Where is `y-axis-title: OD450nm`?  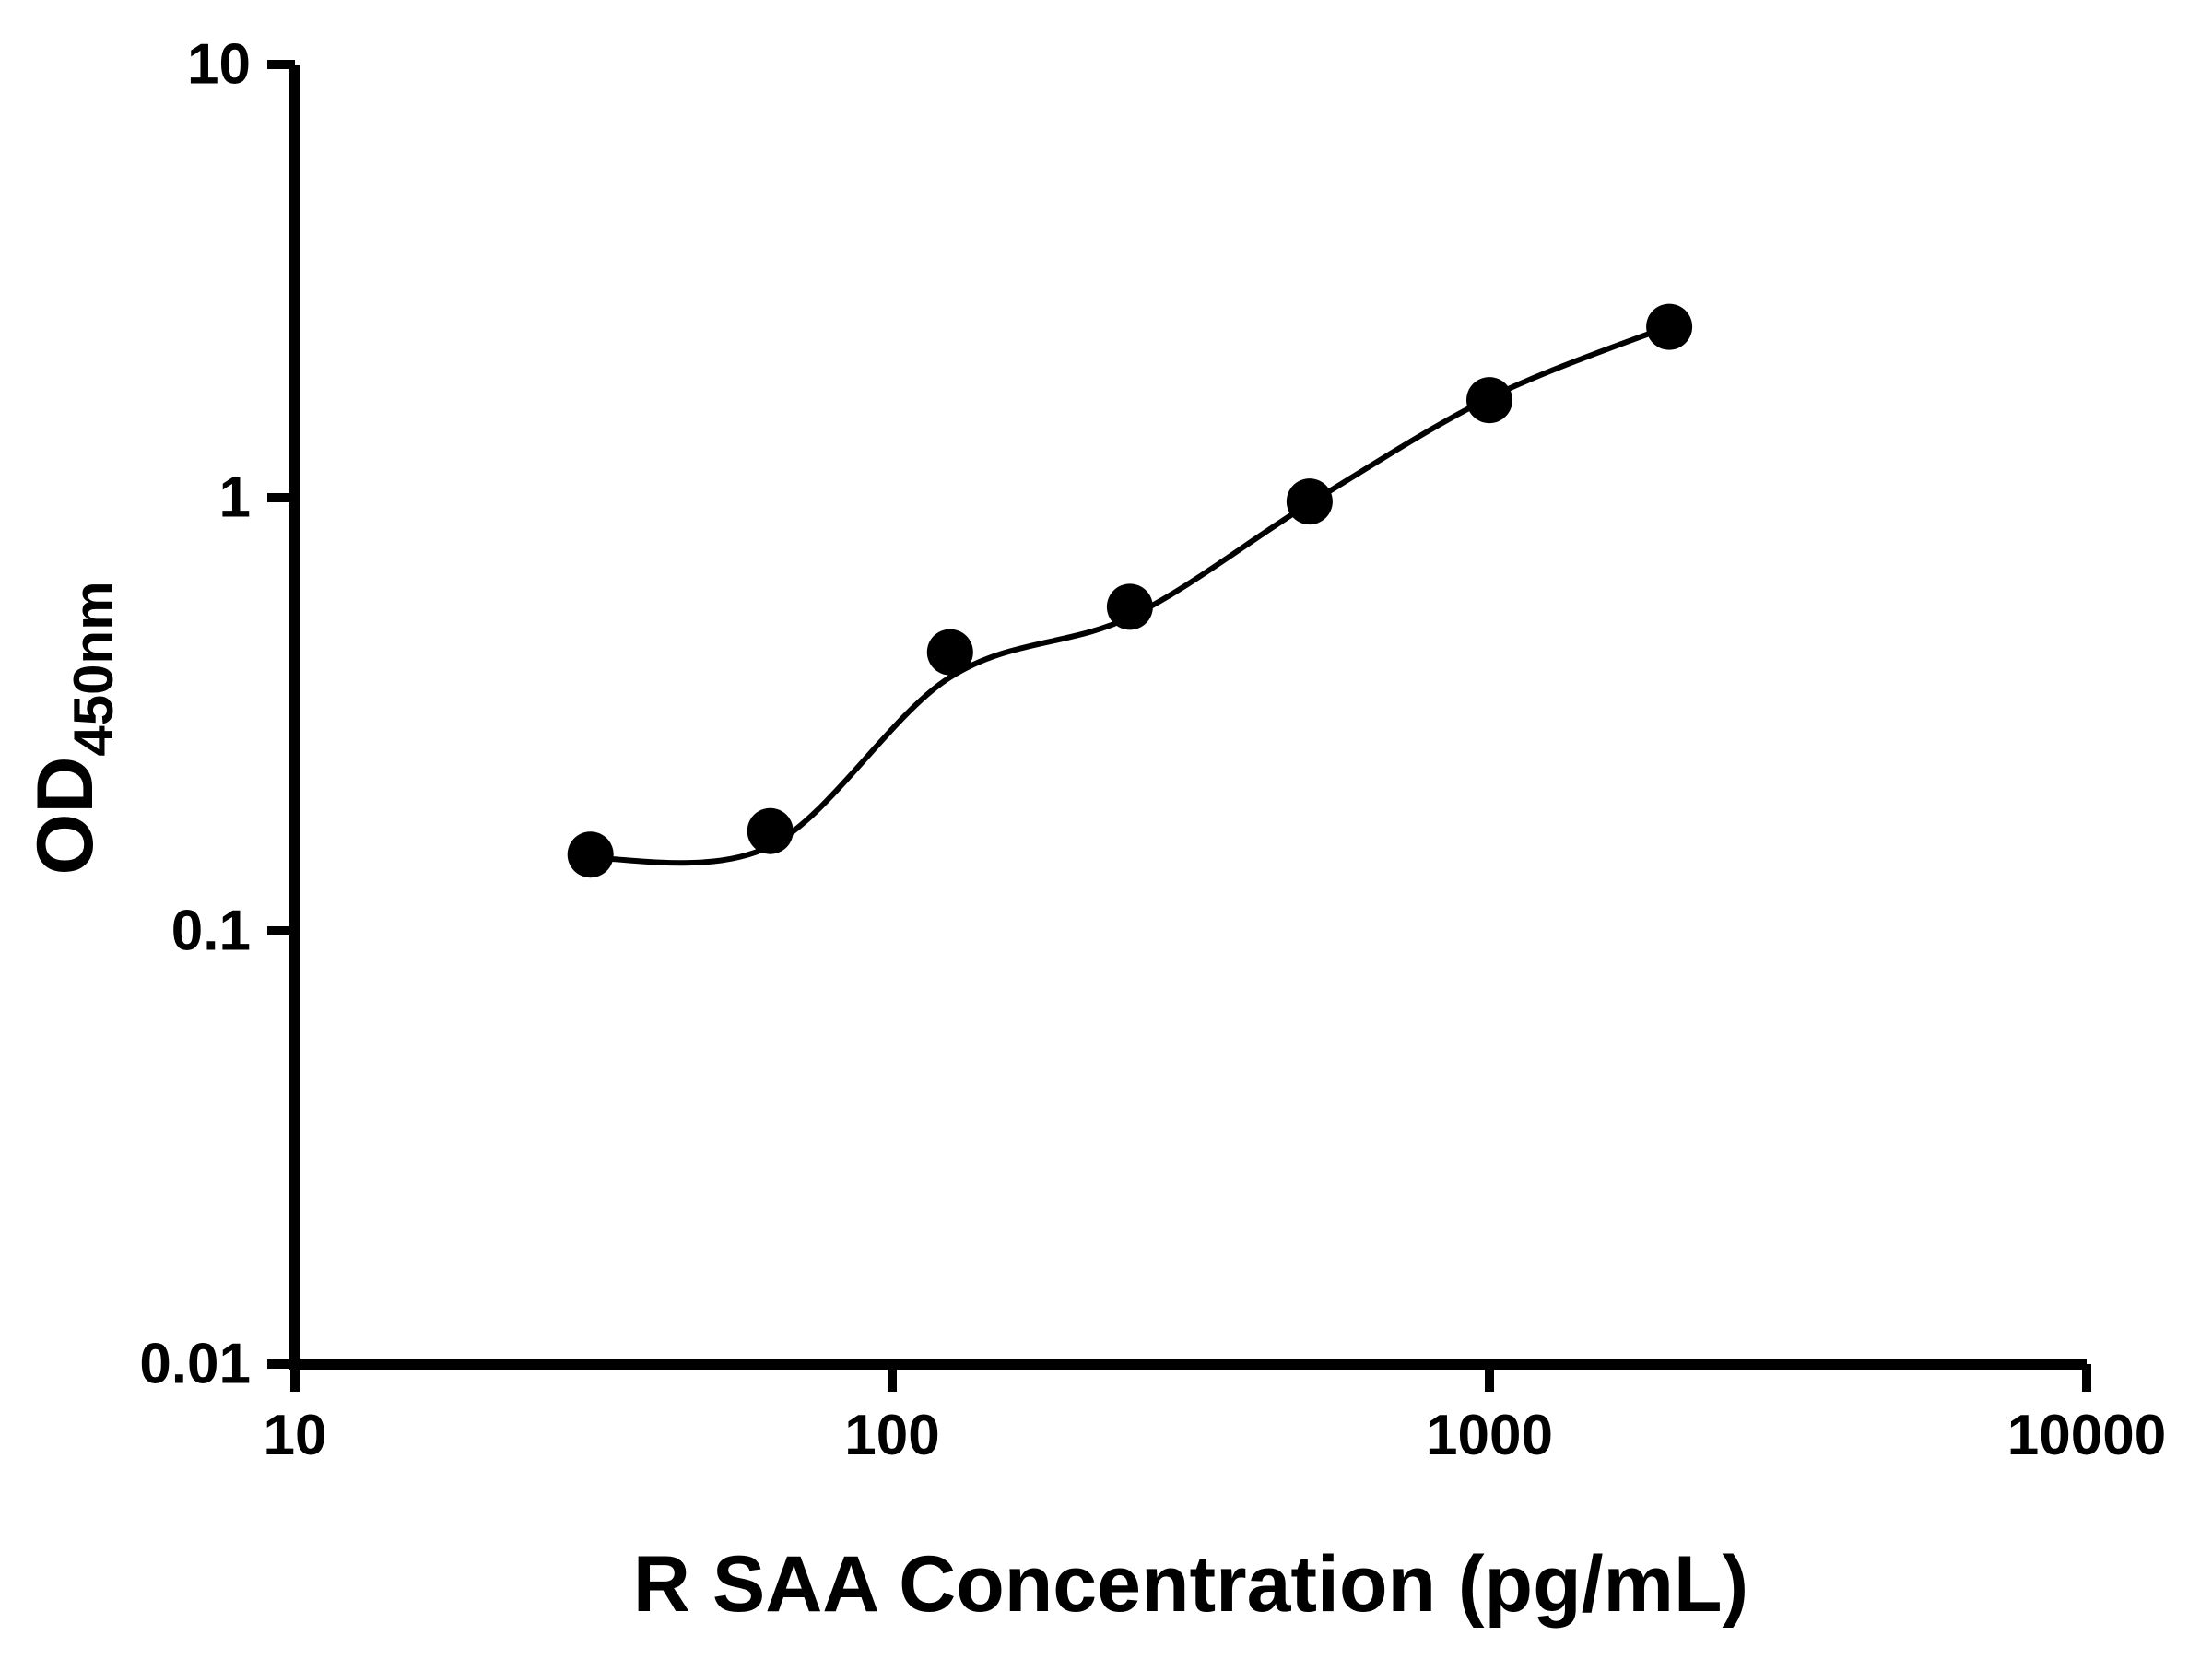
y-axis-title: OD450nm is located at coordinates (72, 728).